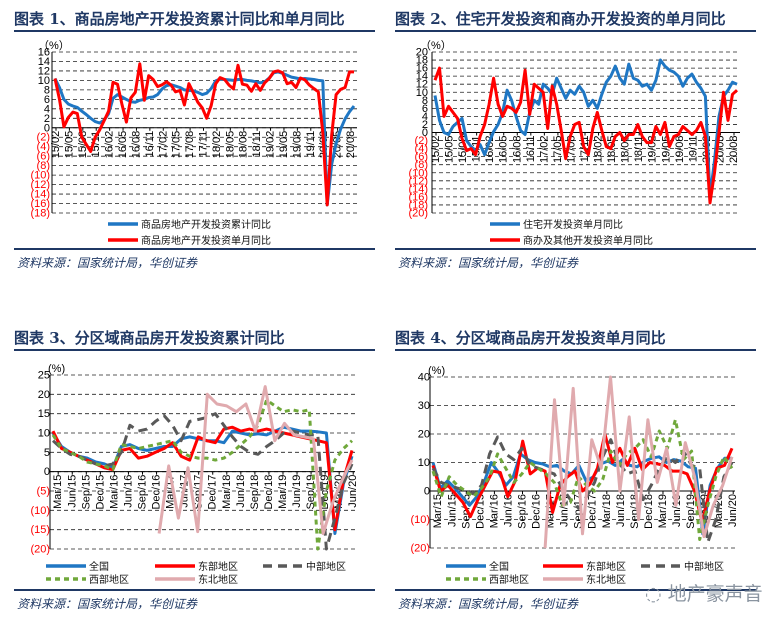 The height and width of the screenshot is (621, 764). What do you see at coordinates (353, 491) in the screenshot?
I see `chart3-xtick-label: Jun/20` at bounding box center [353, 491].